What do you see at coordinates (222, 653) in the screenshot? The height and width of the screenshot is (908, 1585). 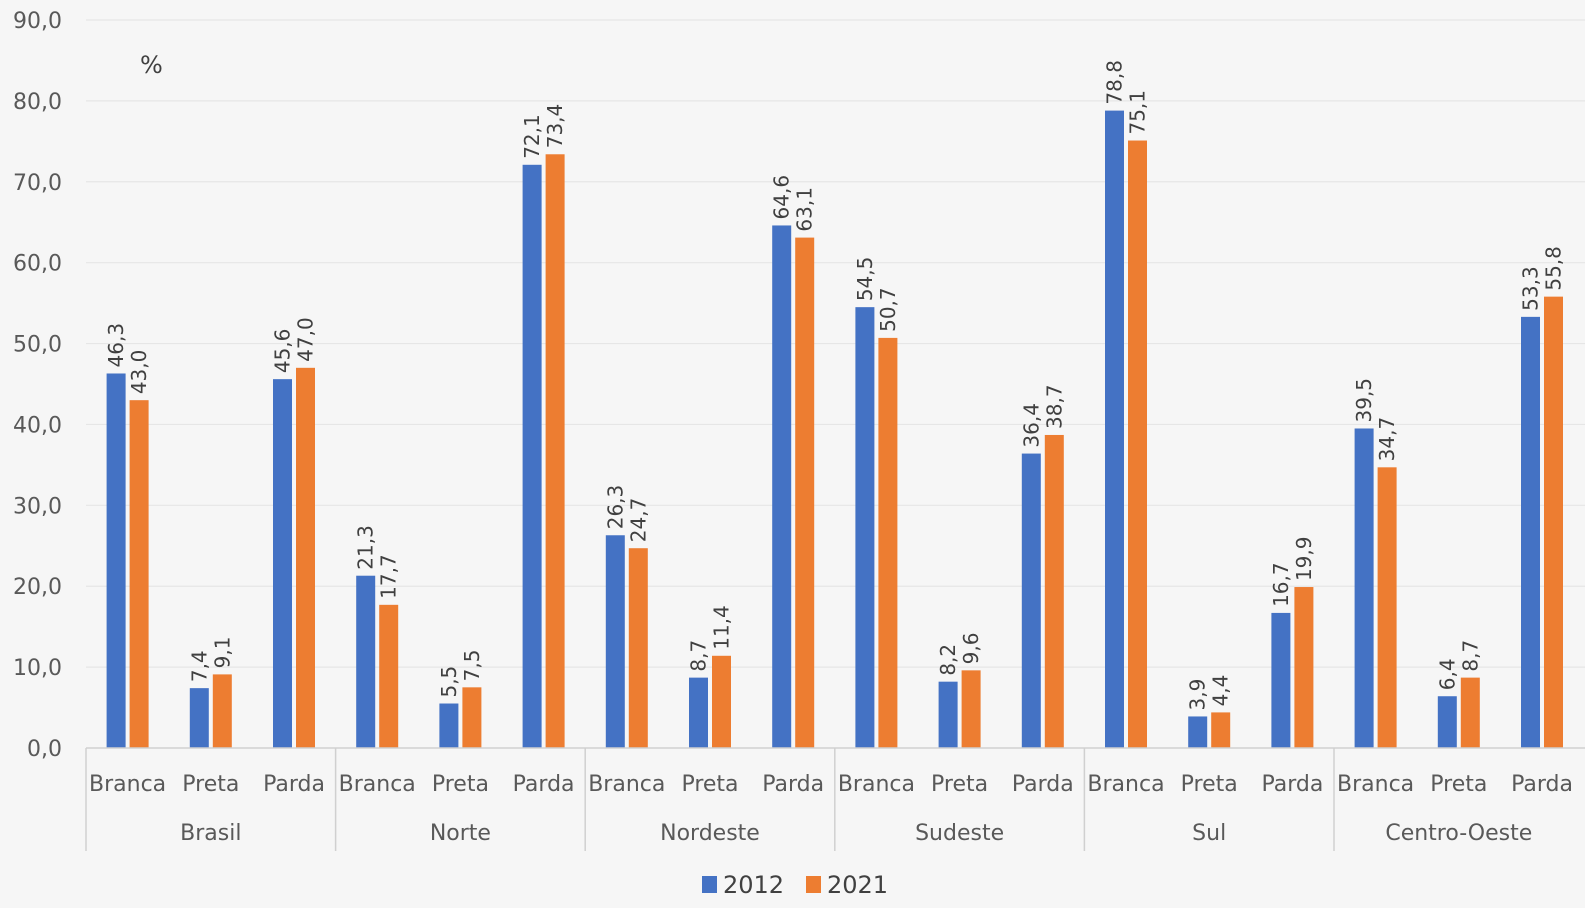 I see `data-label-2021: 9,1` at bounding box center [222, 653].